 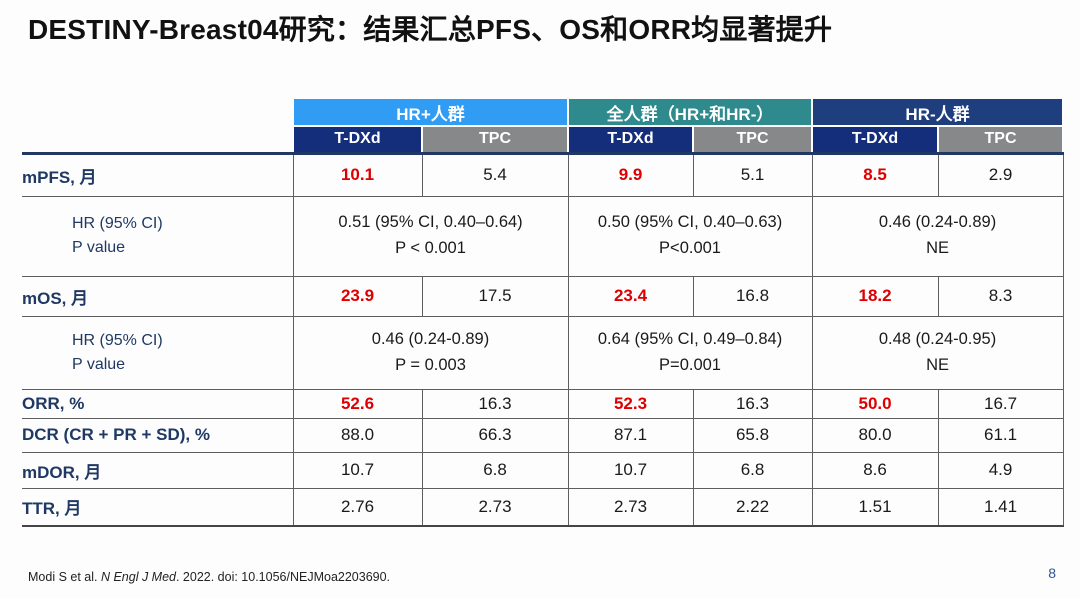 What do you see at coordinates (495, 435) in the screenshot?
I see `value-cell: 66.3` at bounding box center [495, 435].